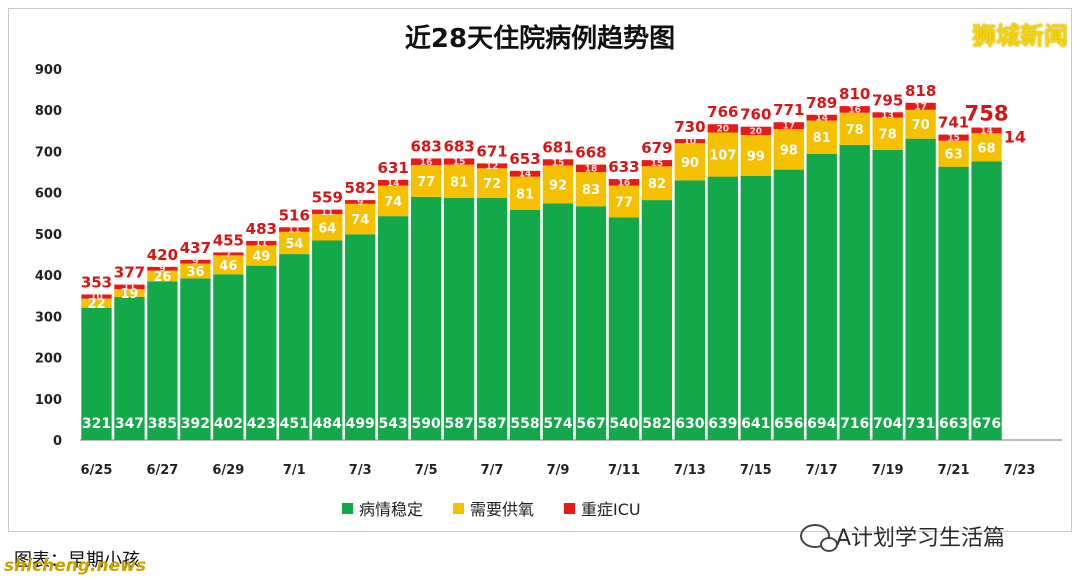 Image resolution: width=1080 pixels, height=580 pixels. What do you see at coordinates (48, 276) in the screenshot?
I see `y-tick-label: 400` at bounding box center [48, 276].